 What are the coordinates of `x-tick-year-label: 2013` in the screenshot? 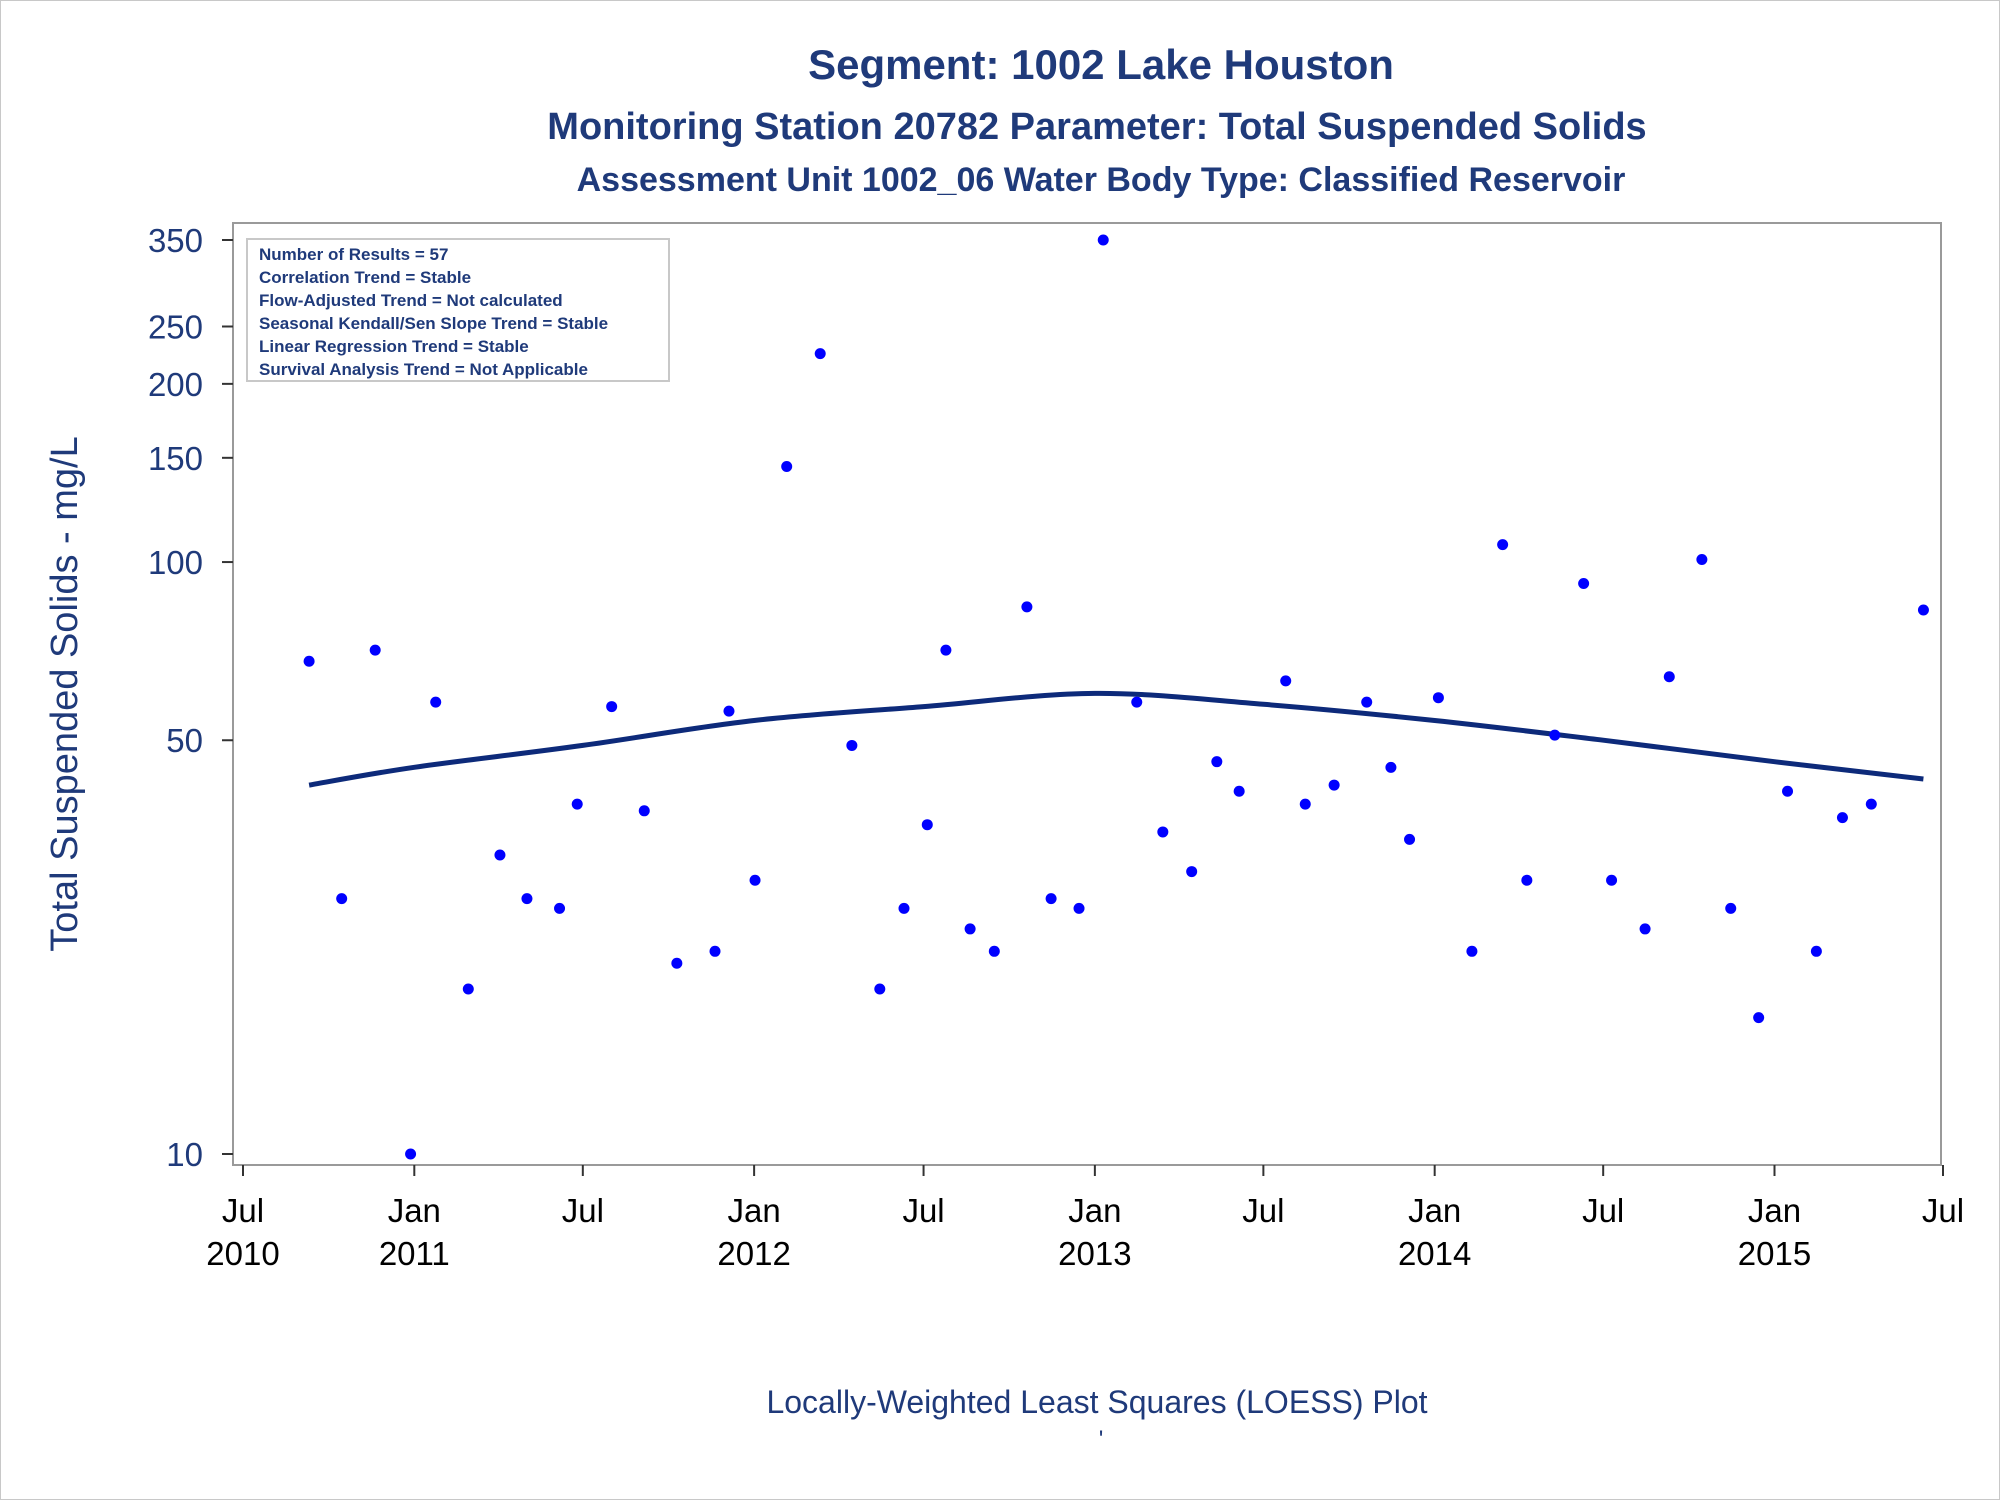 It's located at (1094, 1253).